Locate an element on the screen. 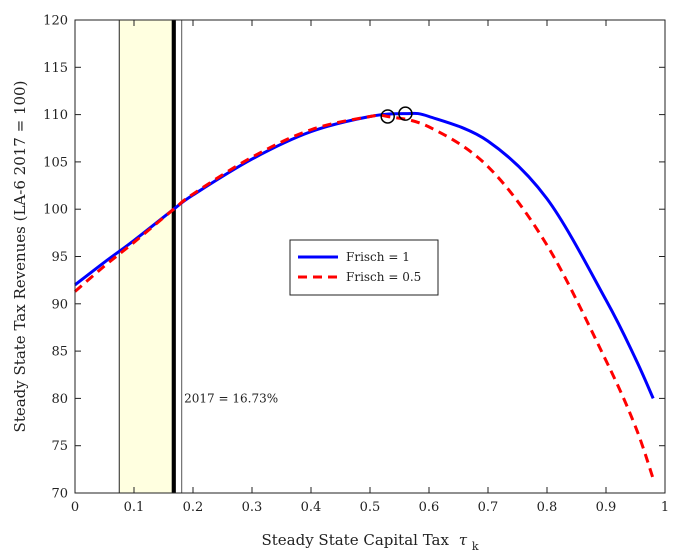 This screenshot has width=677, height=555. y-tick-labels: 70 75 80 85 90 95 100 105 110 115 120 is located at coordinates (55, 258).